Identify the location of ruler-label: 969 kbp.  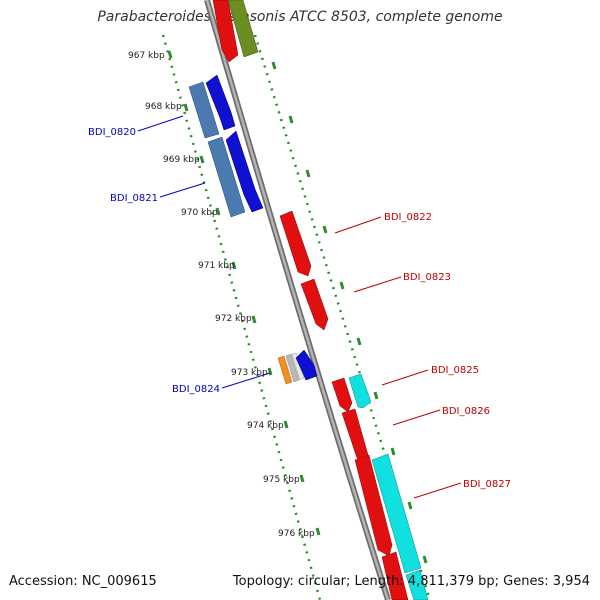
(181, 160).